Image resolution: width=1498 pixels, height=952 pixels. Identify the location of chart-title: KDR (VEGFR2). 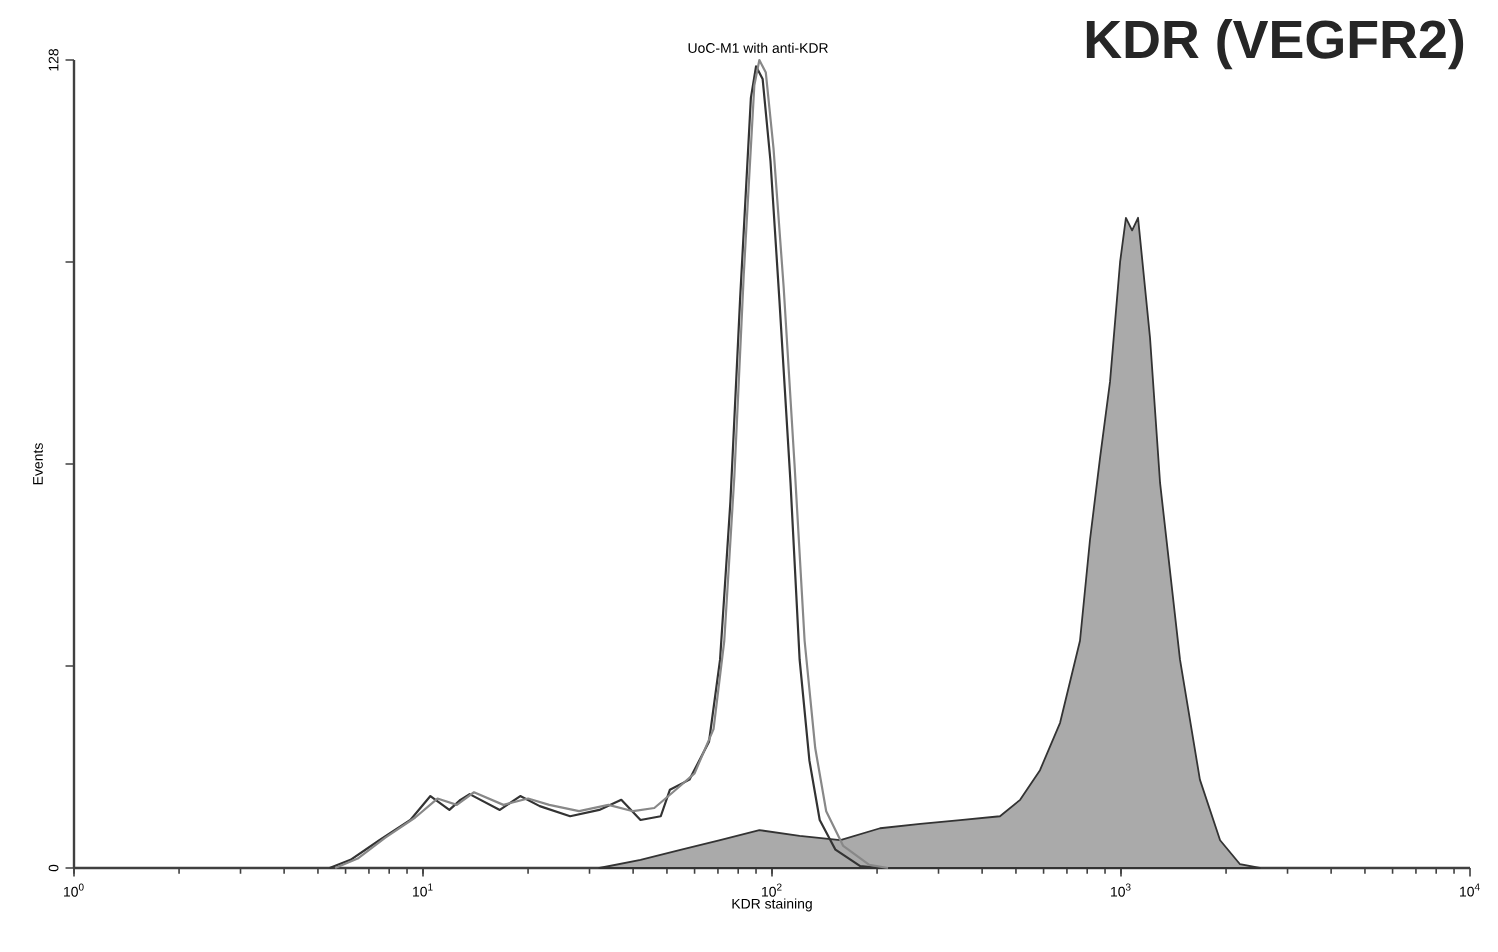
(1275, 44).